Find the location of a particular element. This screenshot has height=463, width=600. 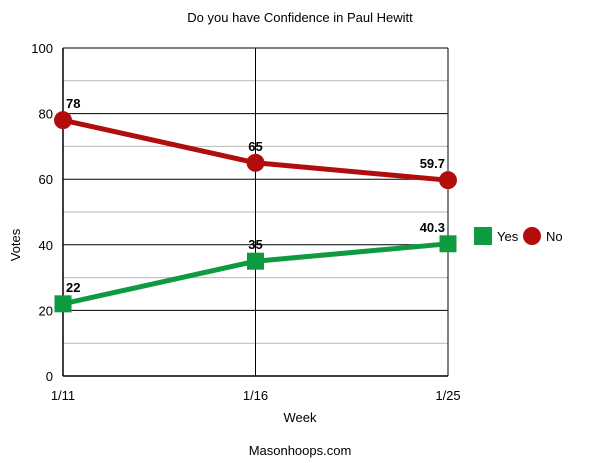

y-tick-label: 80 is located at coordinates (46, 114).